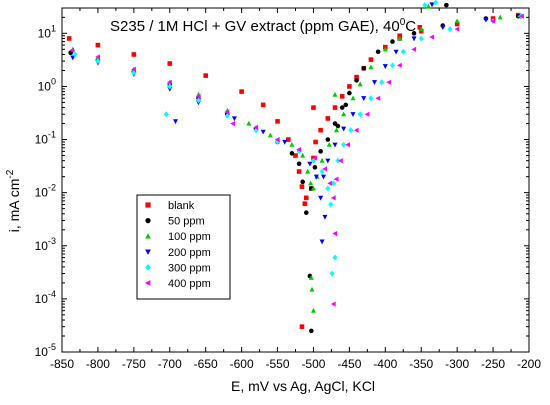  What do you see at coordinates (13, 200) in the screenshot?
I see `y-axis-label: i, mA cm-2` at bounding box center [13, 200].